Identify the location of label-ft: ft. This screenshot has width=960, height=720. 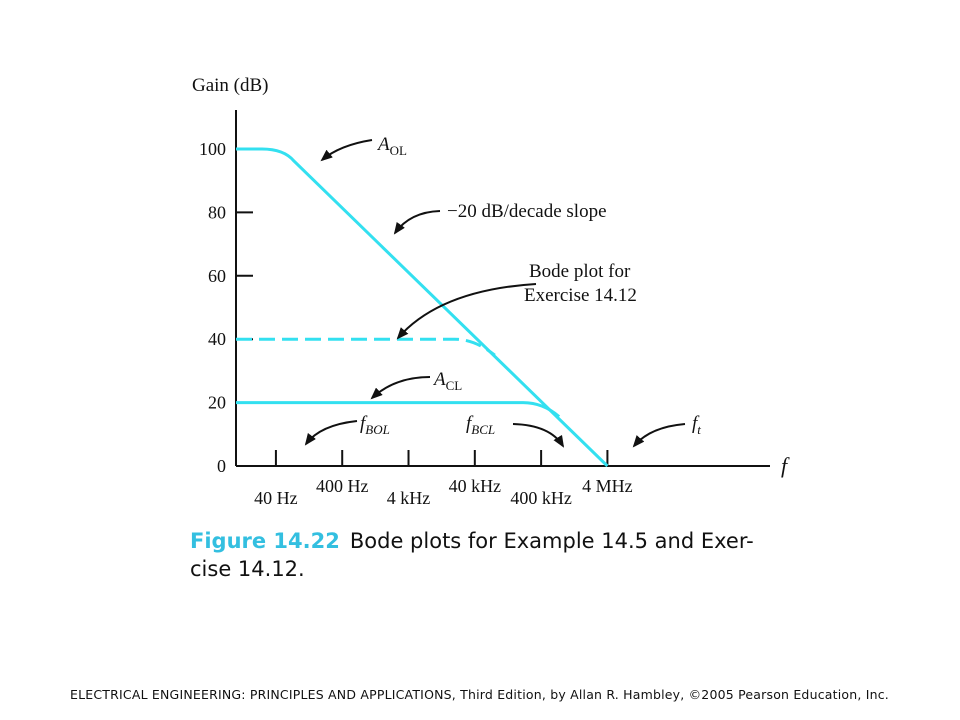
(696, 425).